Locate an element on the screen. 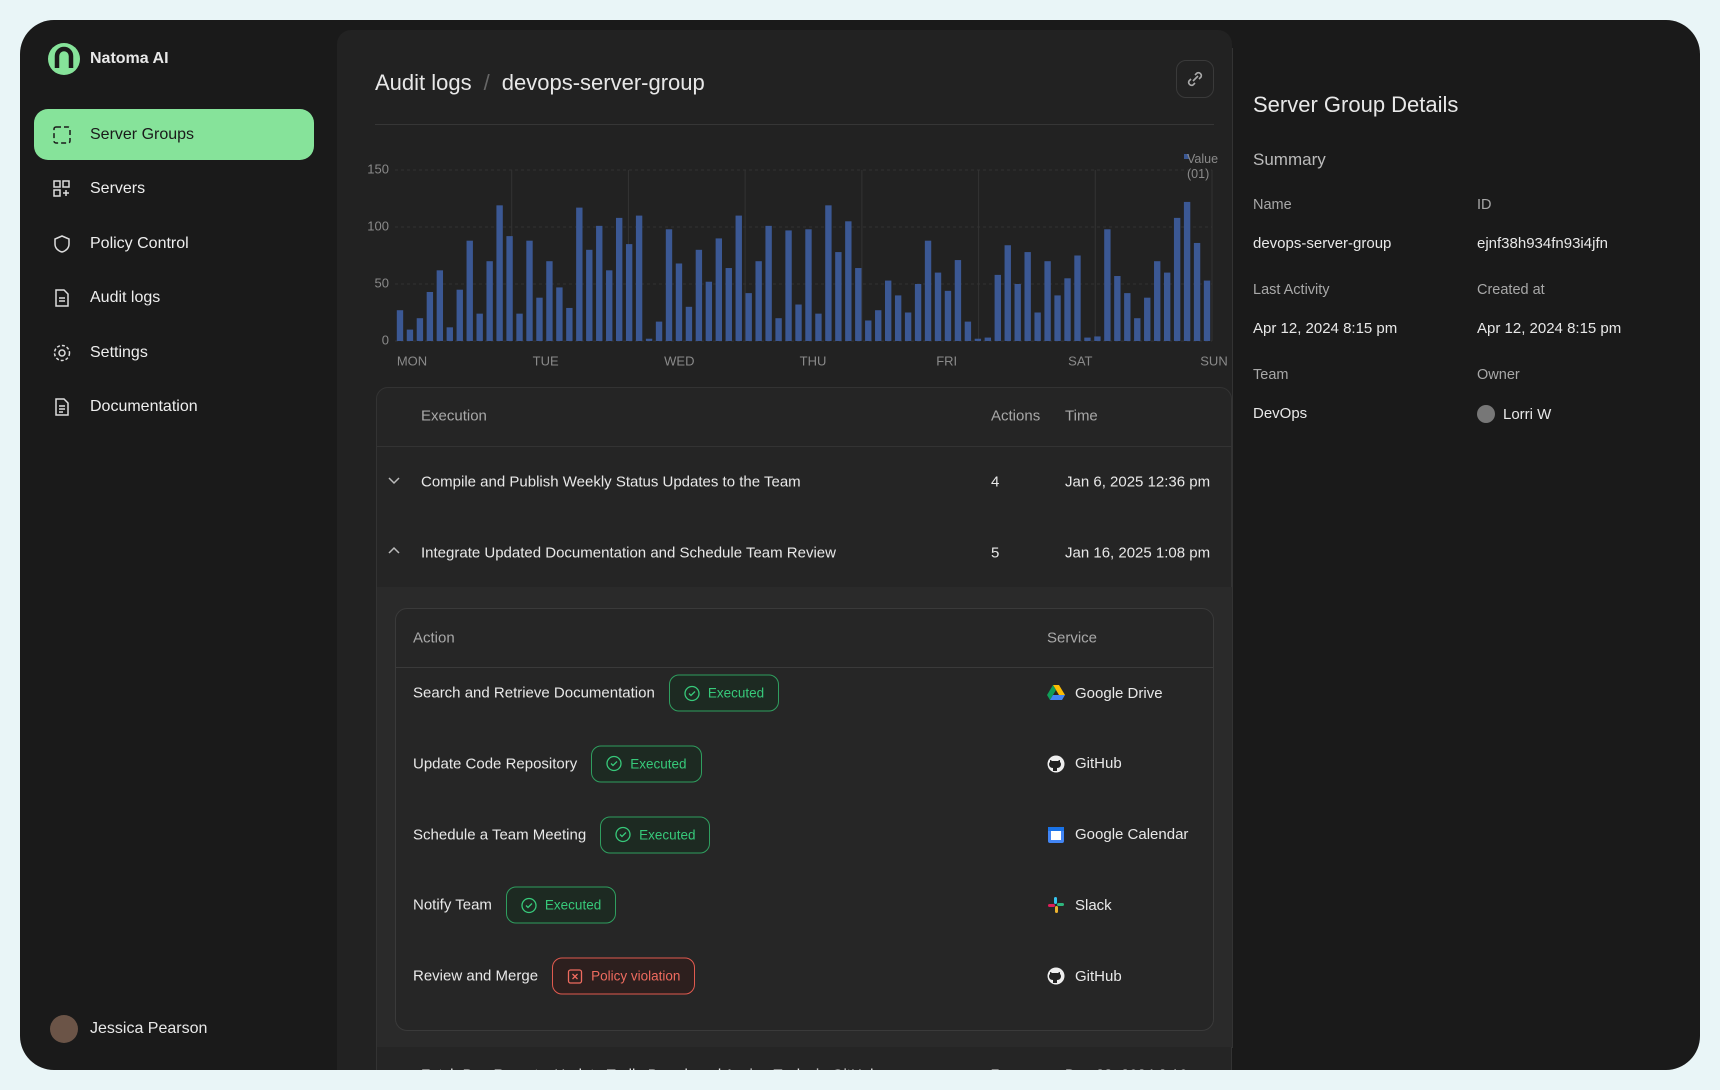 The image size is (1720, 1090). user-name: Jessica Pearson is located at coordinates (149, 1028).